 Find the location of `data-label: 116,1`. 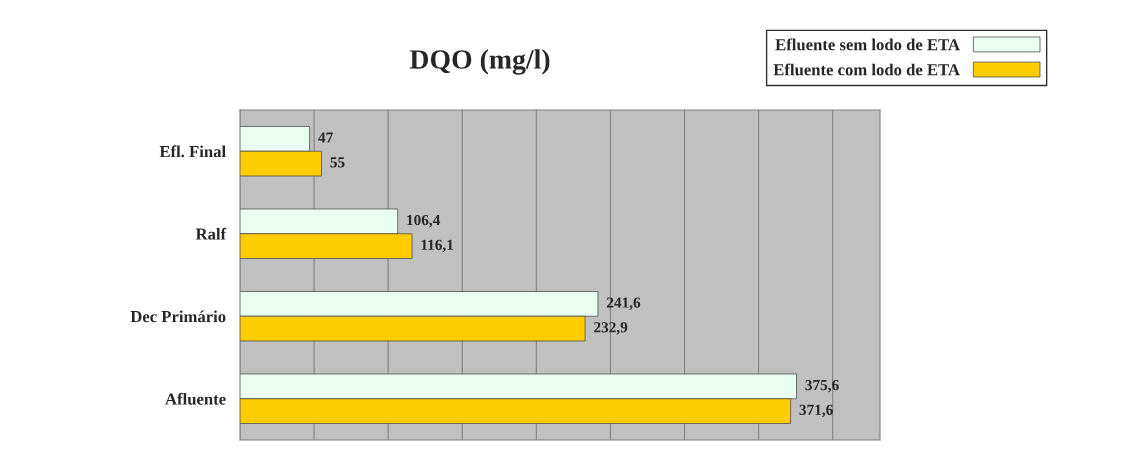

data-label: 116,1 is located at coordinates (437, 246).